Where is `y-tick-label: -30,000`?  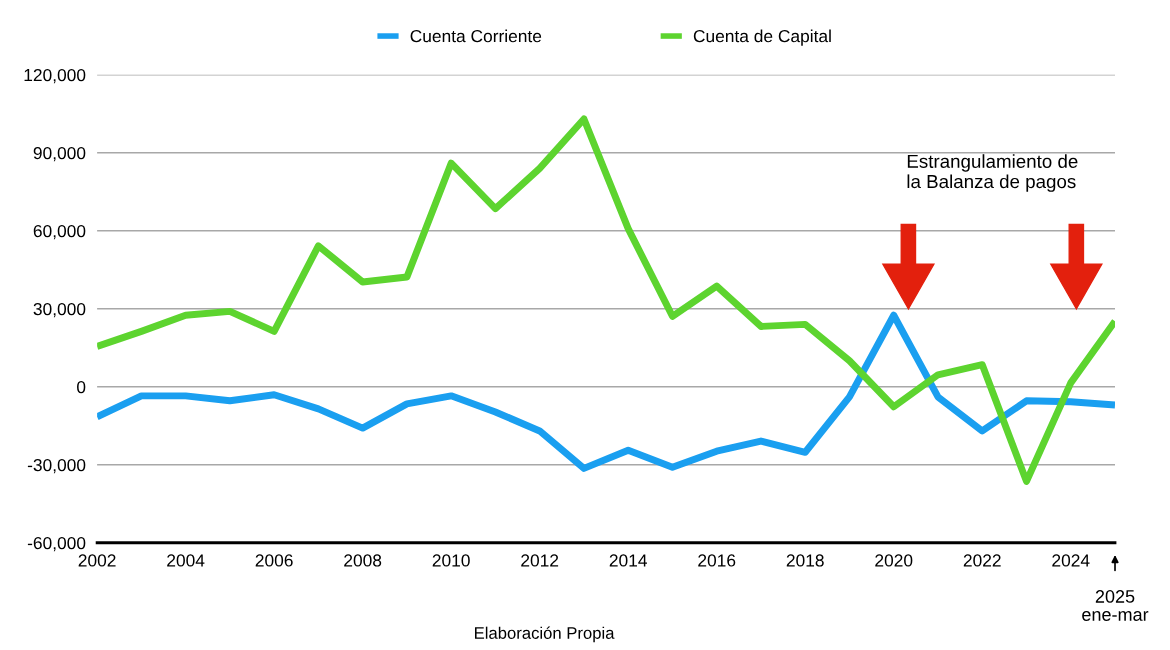
y-tick-label: -30,000 is located at coordinates (56, 466).